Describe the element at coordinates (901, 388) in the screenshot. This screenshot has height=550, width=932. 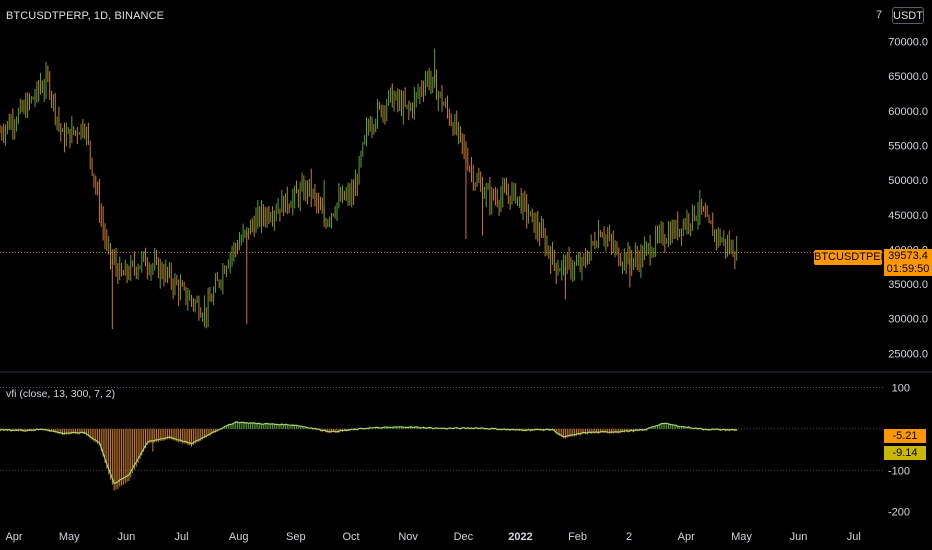
I see `vfi-tick-label: 100` at that location.